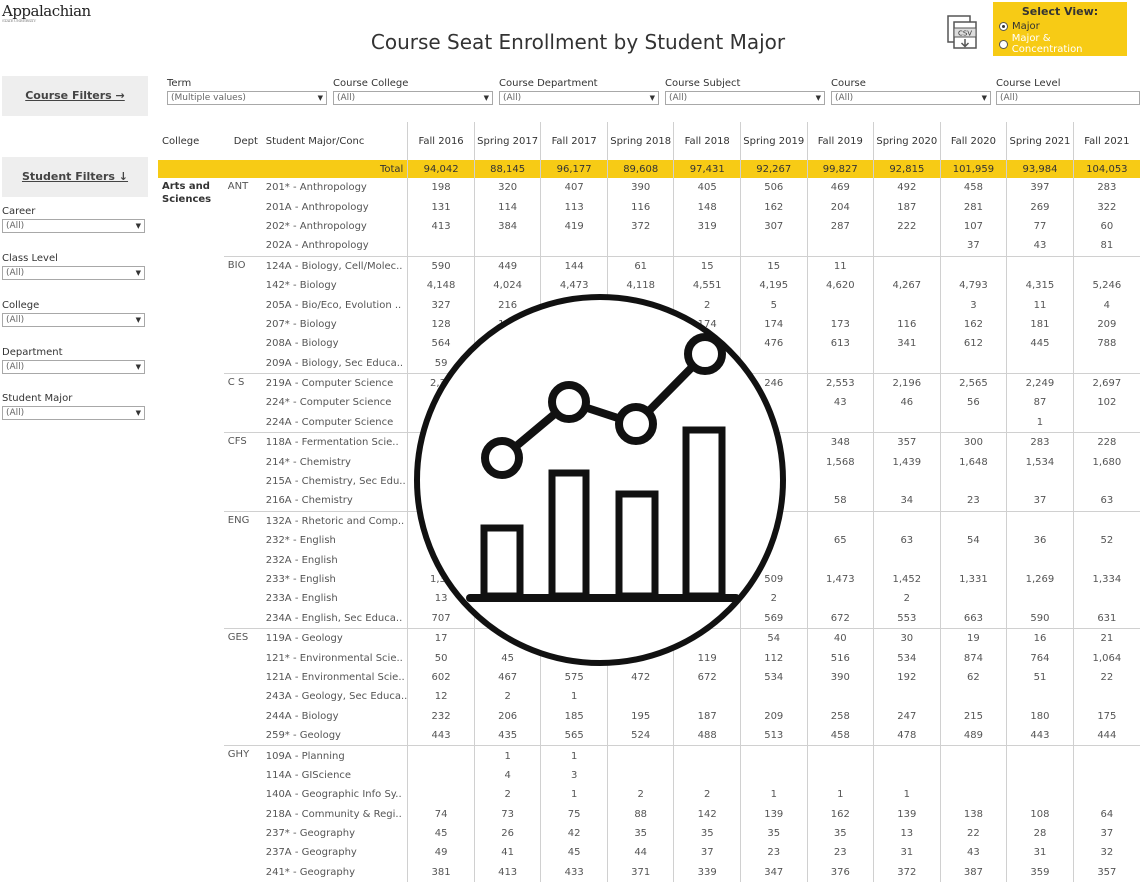  What do you see at coordinates (773, 658) in the screenshot?
I see `enrollment-value: 112` at bounding box center [773, 658].